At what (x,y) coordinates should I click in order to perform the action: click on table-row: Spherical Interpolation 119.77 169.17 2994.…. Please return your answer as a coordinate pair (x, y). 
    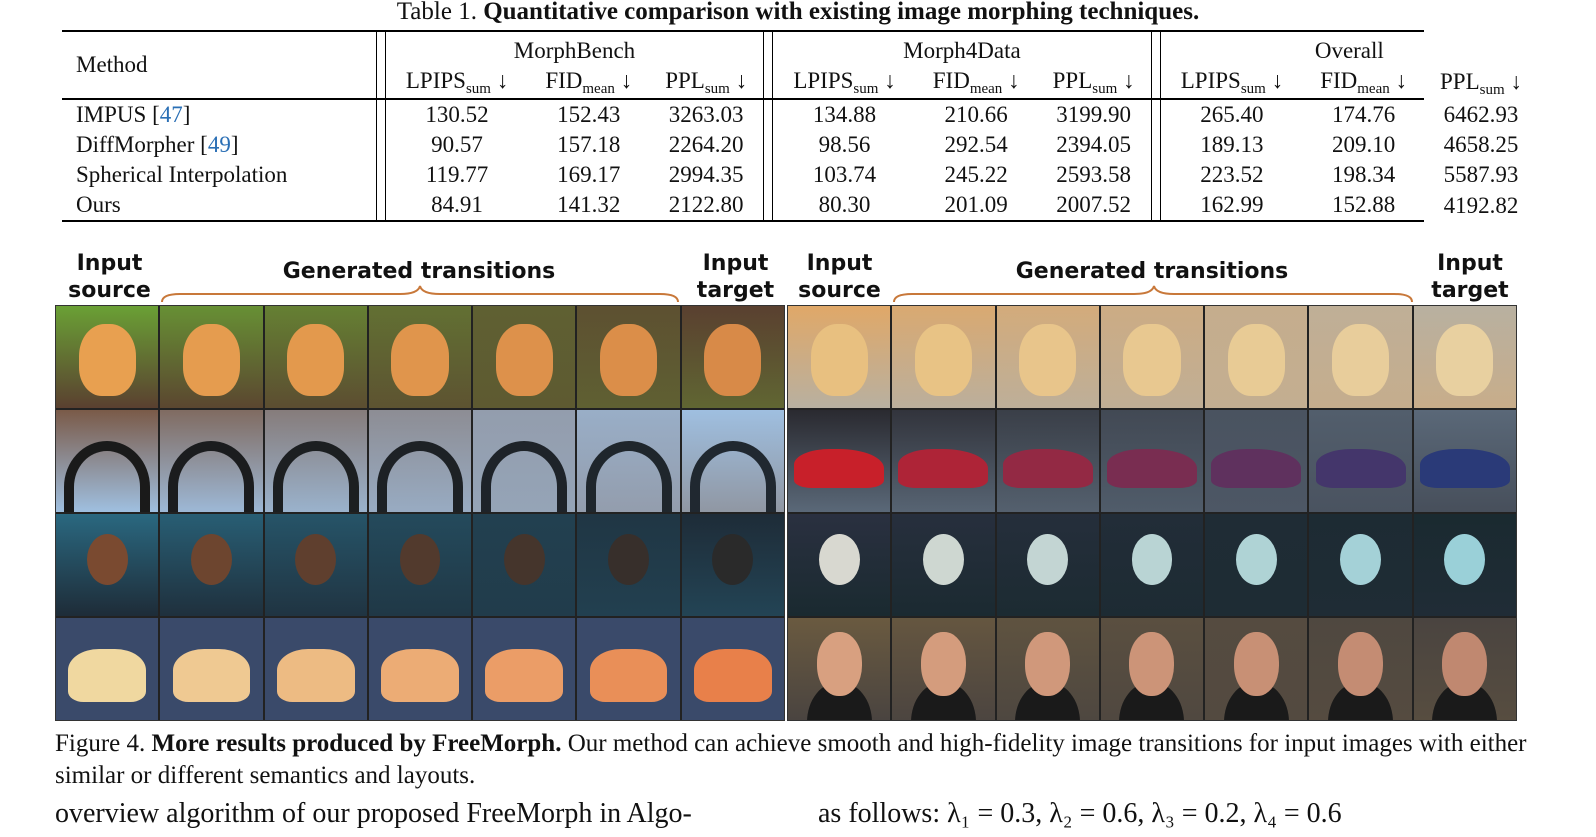
    Looking at the image, I should click on (800, 175).